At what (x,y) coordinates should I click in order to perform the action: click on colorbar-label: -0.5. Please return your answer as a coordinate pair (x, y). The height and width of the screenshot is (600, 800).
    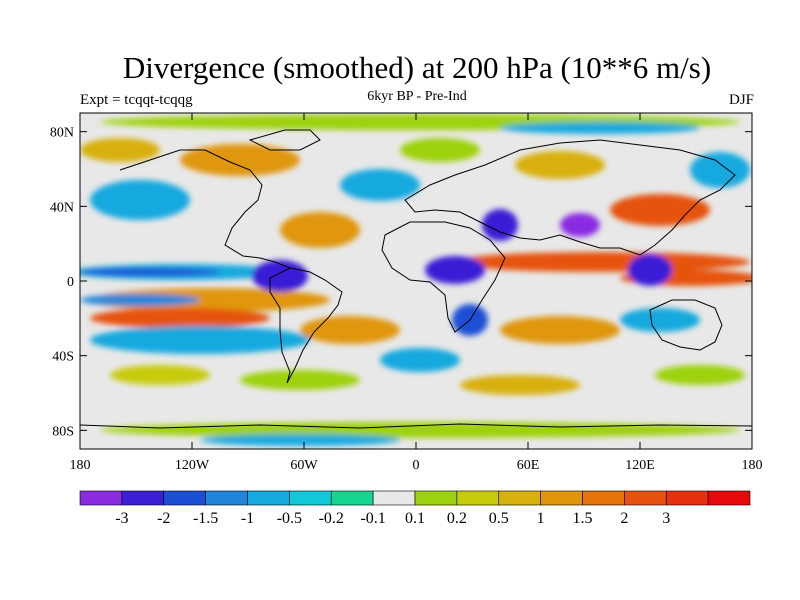
    Looking at the image, I should click on (289, 518).